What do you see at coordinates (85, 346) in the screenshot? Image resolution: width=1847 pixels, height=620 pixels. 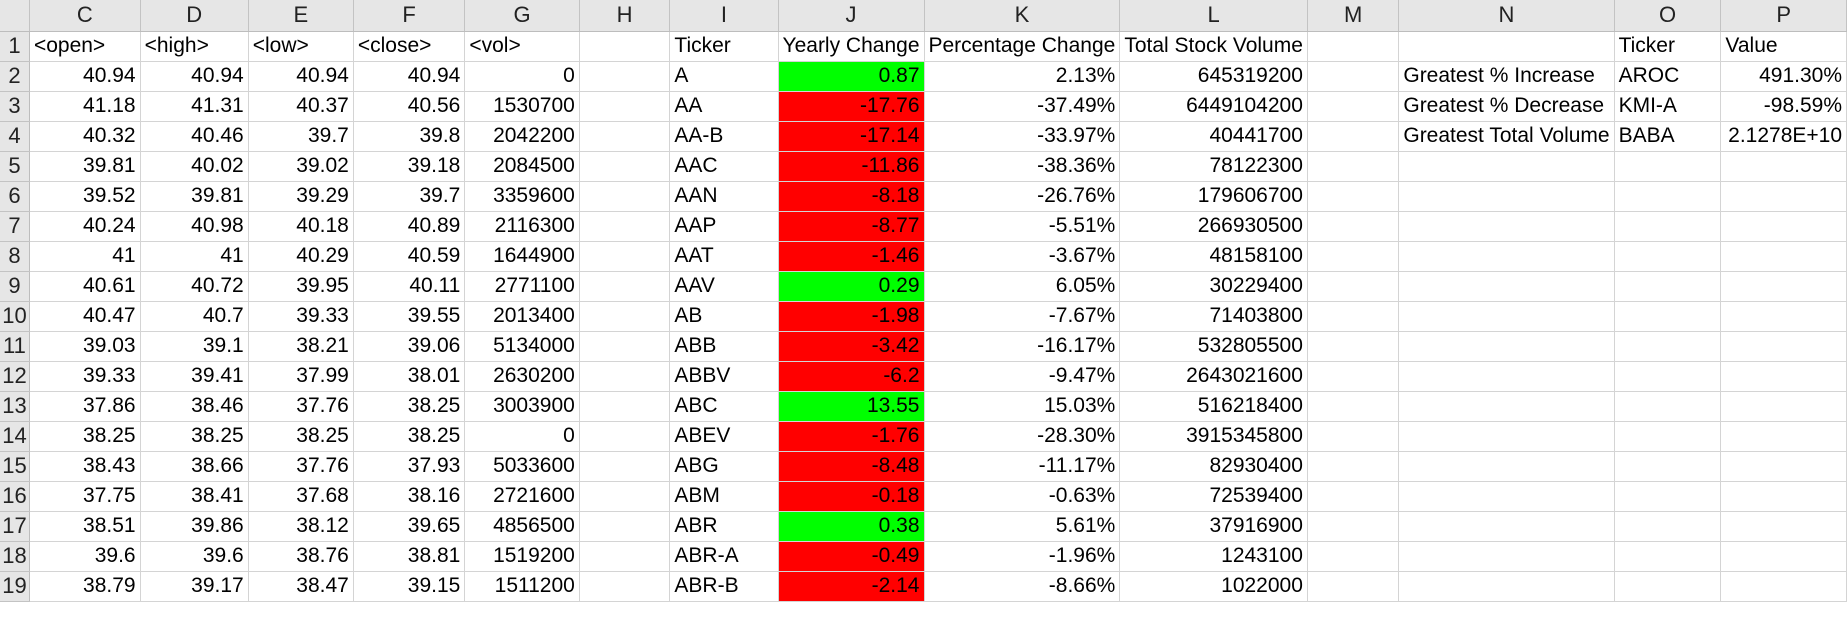 I see `cell-open: 39.03` at bounding box center [85, 346].